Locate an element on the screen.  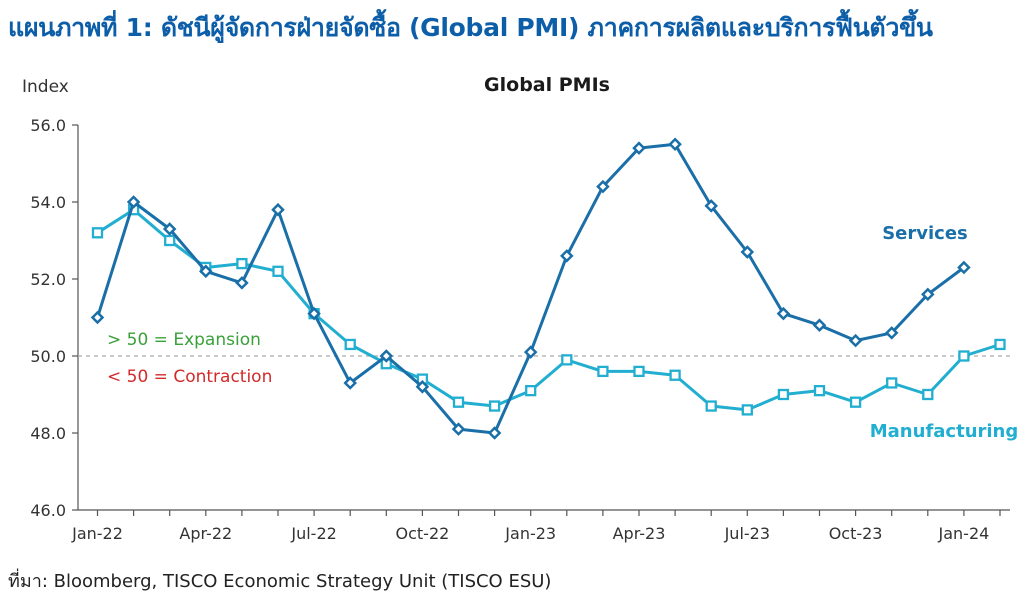
x-tick-label: Jul-22 is located at coordinates (313, 533).